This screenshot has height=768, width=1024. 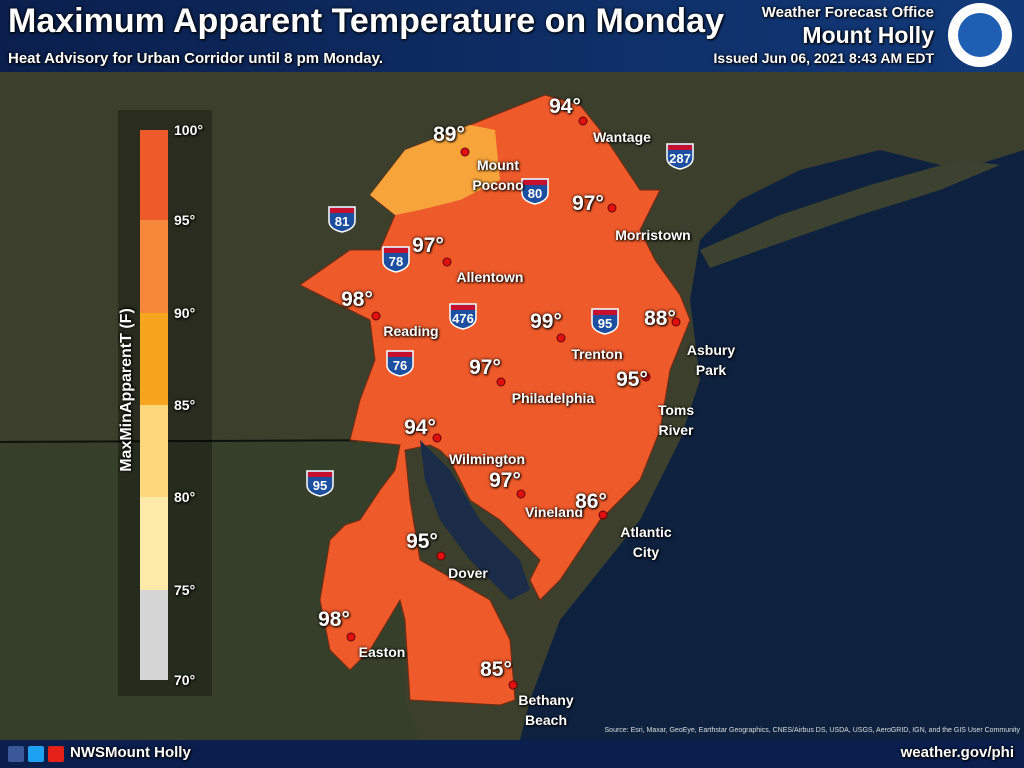 What do you see at coordinates (646, 542) in the screenshot?
I see `city-name: Atlantic City` at bounding box center [646, 542].